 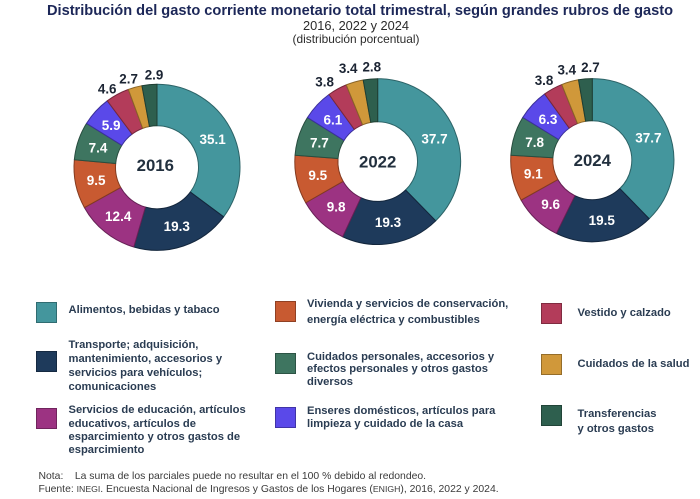 What do you see at coordinates (333, 120) in the screenshot?
I see `svg-text: 6.1` at bounding box center [333, 120].